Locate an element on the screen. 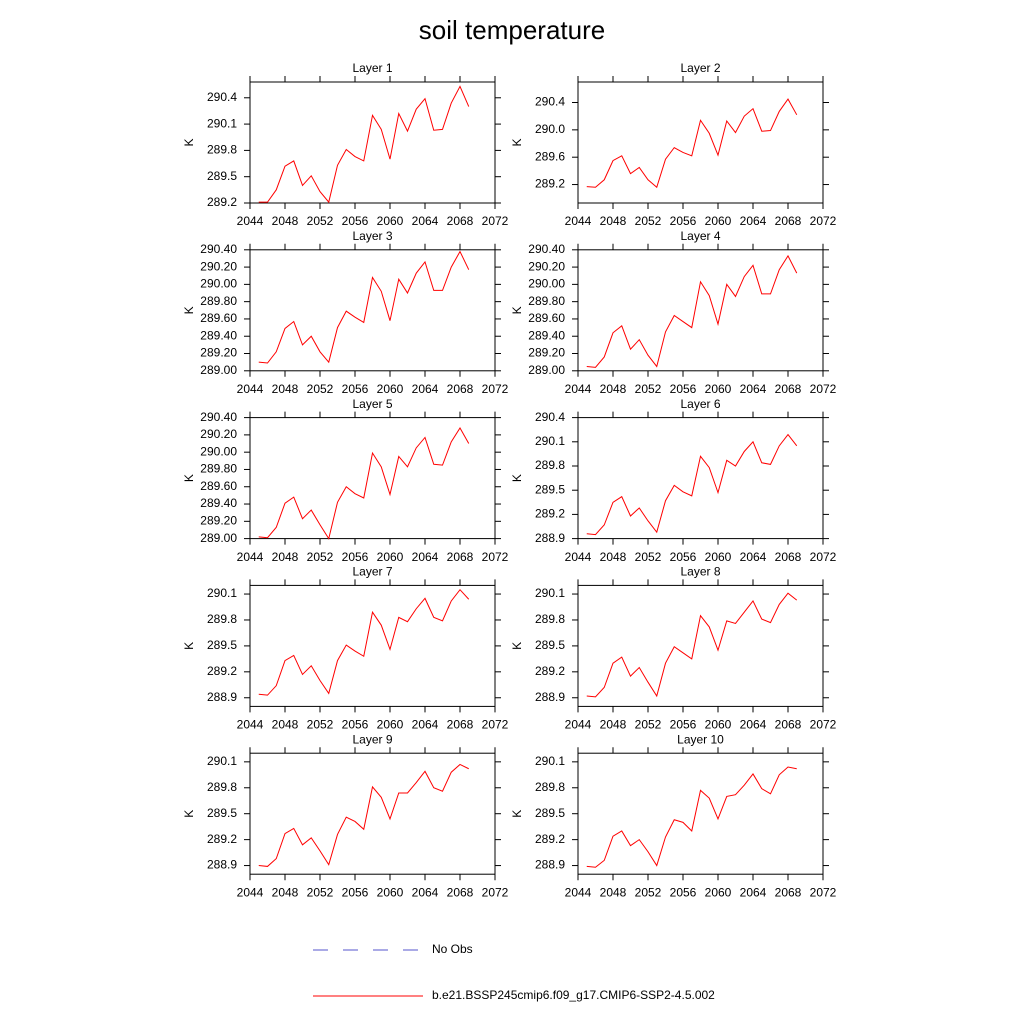 The height and width of the screenshot is (1024, 1024). panel-title: Layer 9 is located at coordinates (372, 739).